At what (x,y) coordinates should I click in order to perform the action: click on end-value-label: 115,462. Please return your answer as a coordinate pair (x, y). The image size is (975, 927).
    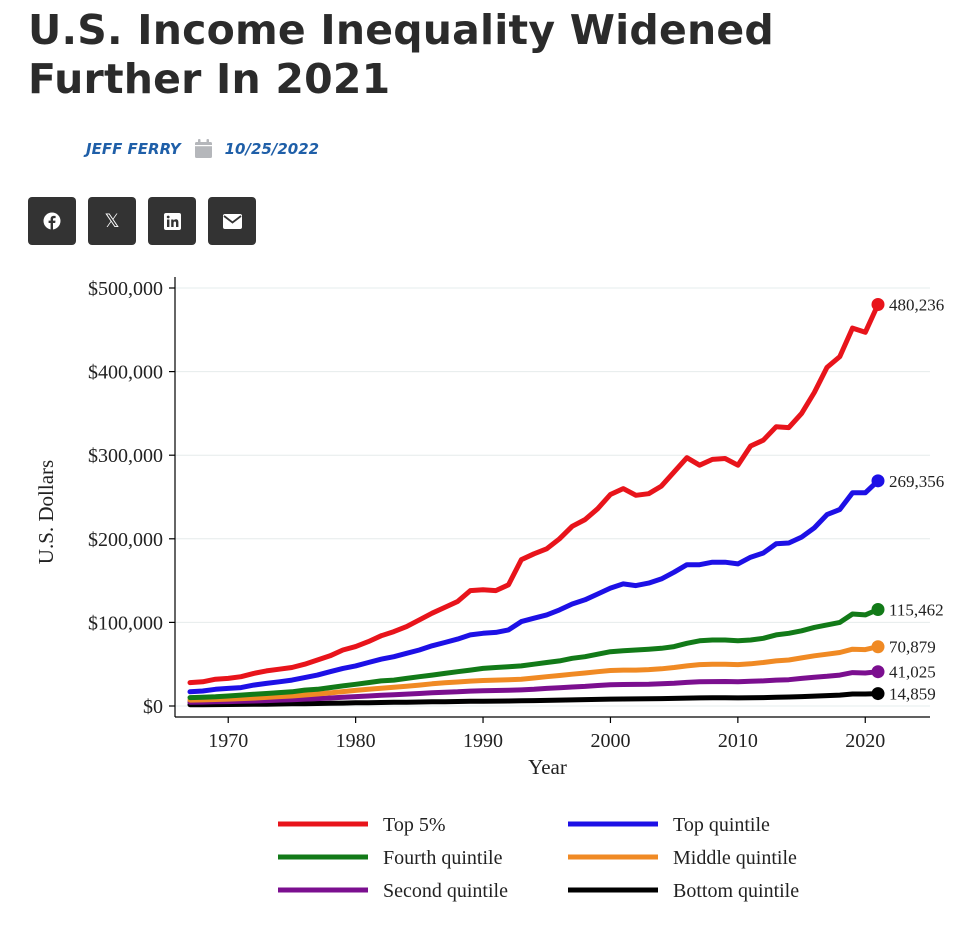
    Looking at the image, I should click on (916, 609).